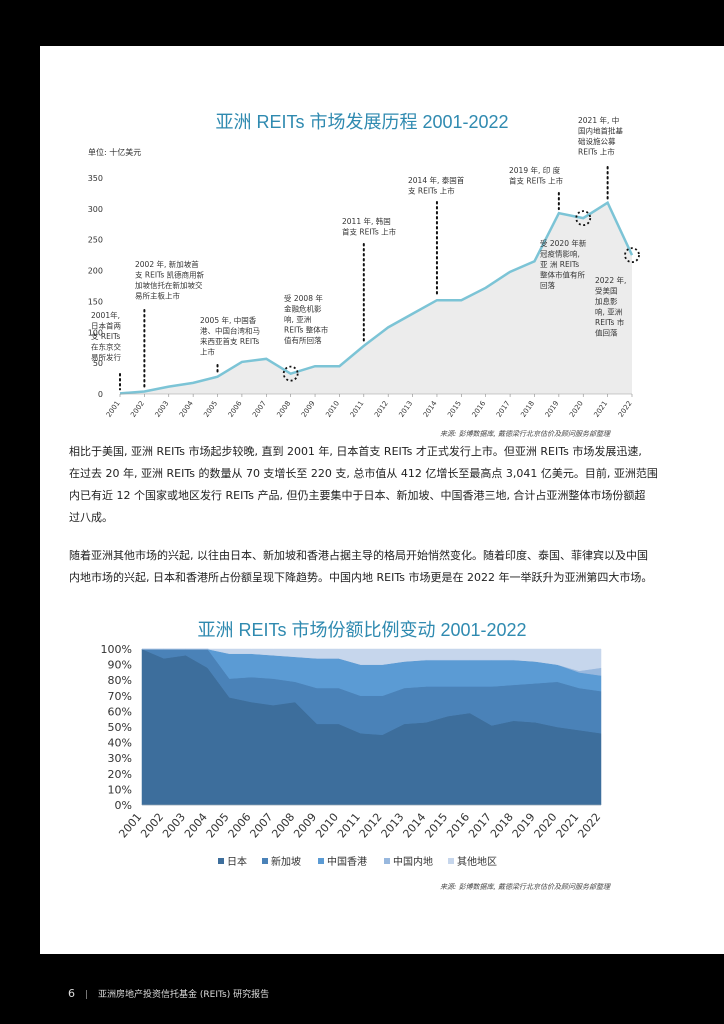  Describe the element at coordinates (480, 826) in the screenshot. I see `chart2-x-tick-label: 2017` at that location.